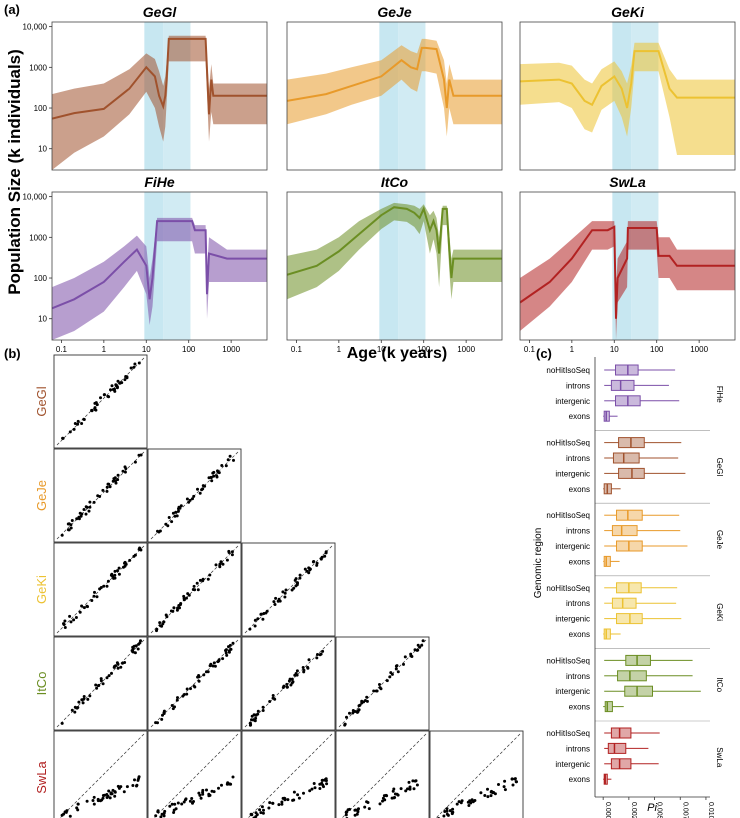  Describe the element at coordinates (159, 265) in the screenshot. I see `panel-a-line-FiHe` at that location.